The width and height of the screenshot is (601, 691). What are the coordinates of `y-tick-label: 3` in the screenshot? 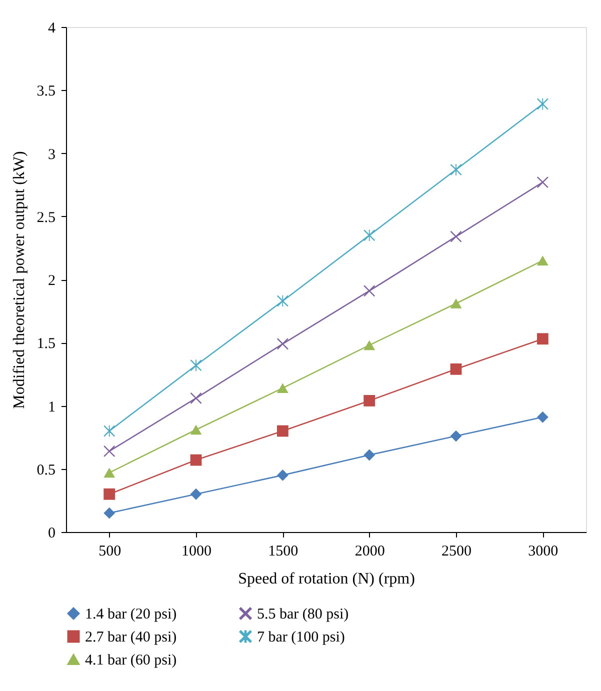 It's located at (52, 154).